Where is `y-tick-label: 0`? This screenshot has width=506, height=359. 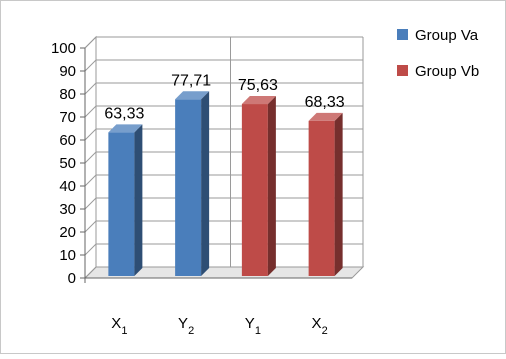 y-tick-label: 0 is located at coordinates (72, 278).